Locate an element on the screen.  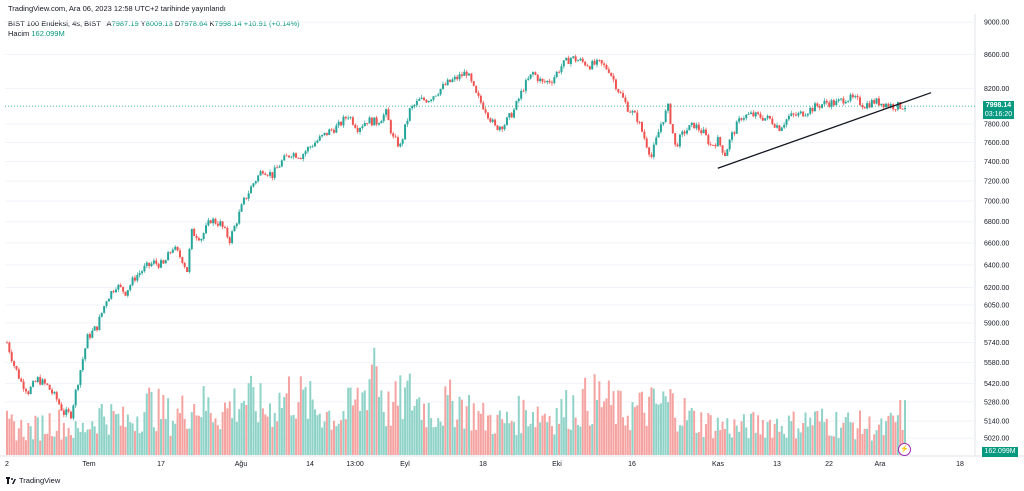
volume-label: Hacim is located at coordinates (19, 33).